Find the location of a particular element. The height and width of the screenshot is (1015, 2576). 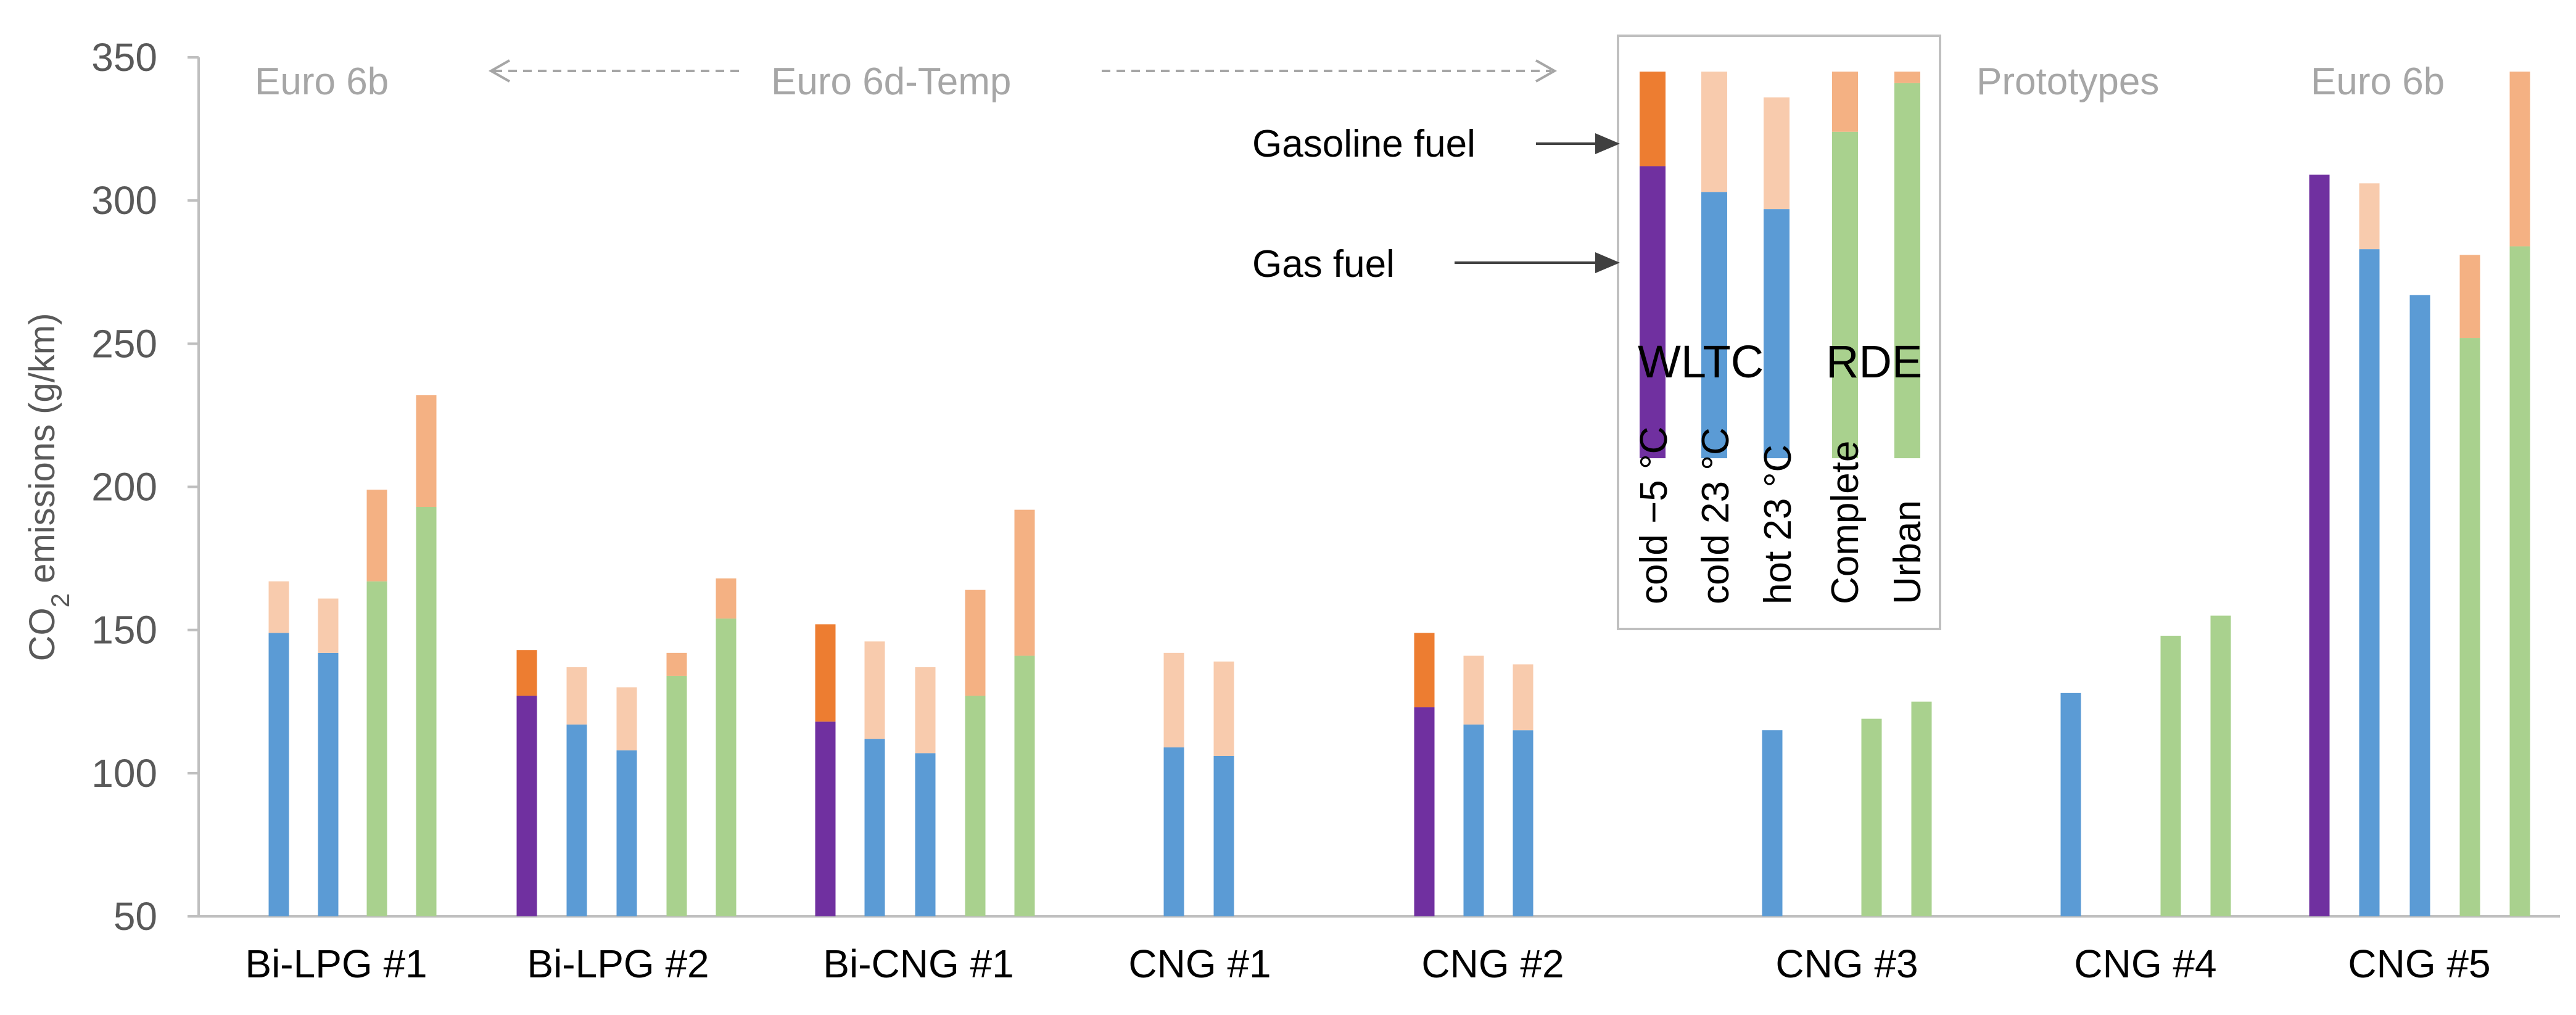

y-tick-label-350: 350 is located at coordinates (124, 57).